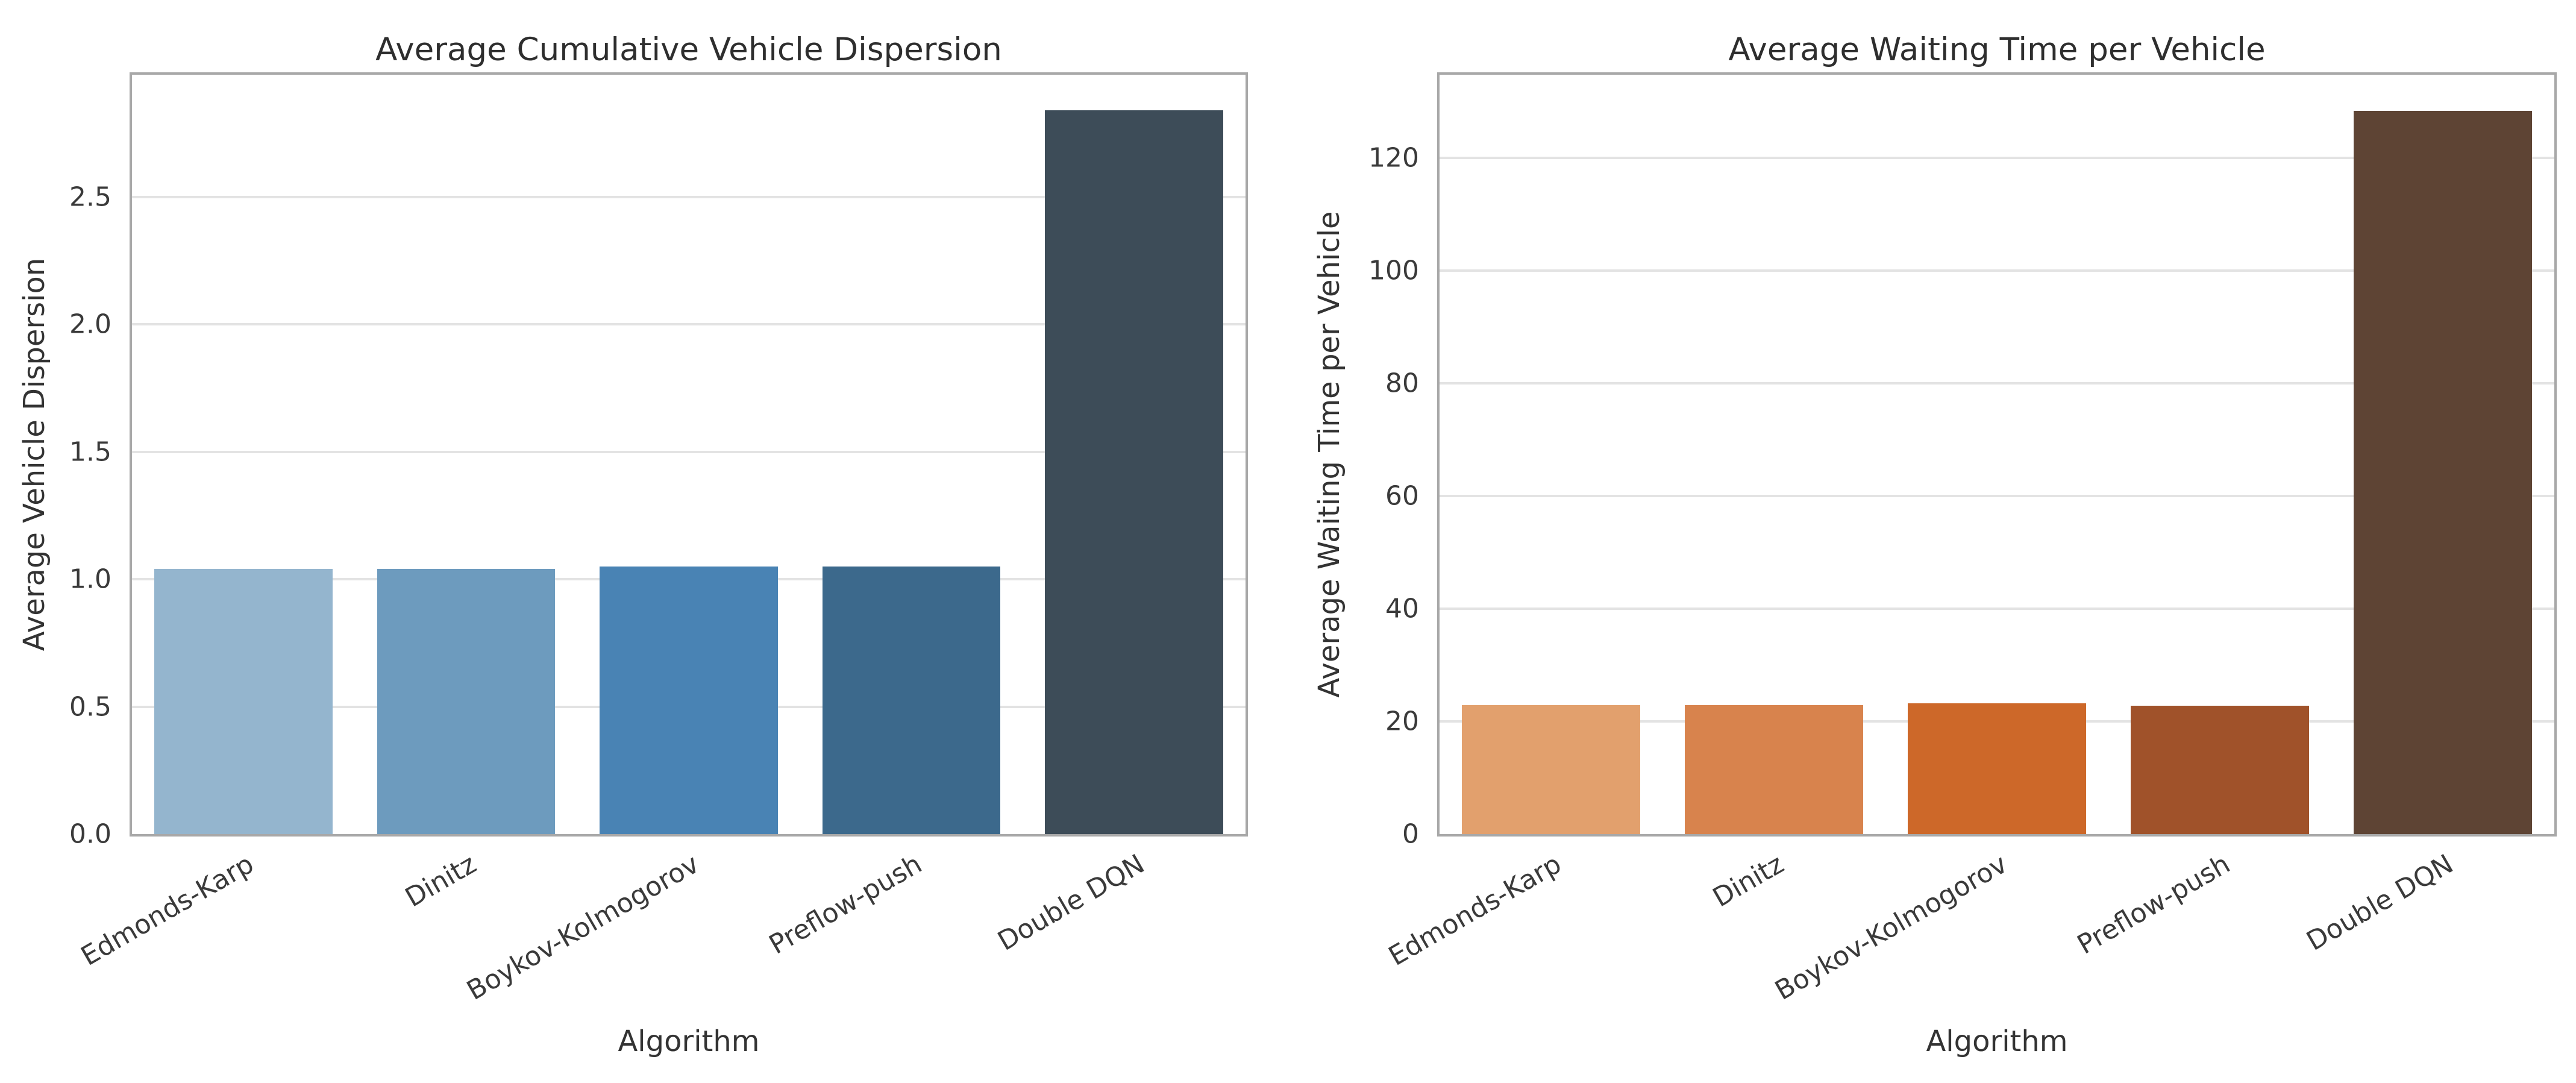 The width and height of the screenshot is (2576, 1083). Describe the element at coordinates (1329, 455) in the screenshot. I see `y-axis-label: Average Waiting Time per Vehicle` at that location.